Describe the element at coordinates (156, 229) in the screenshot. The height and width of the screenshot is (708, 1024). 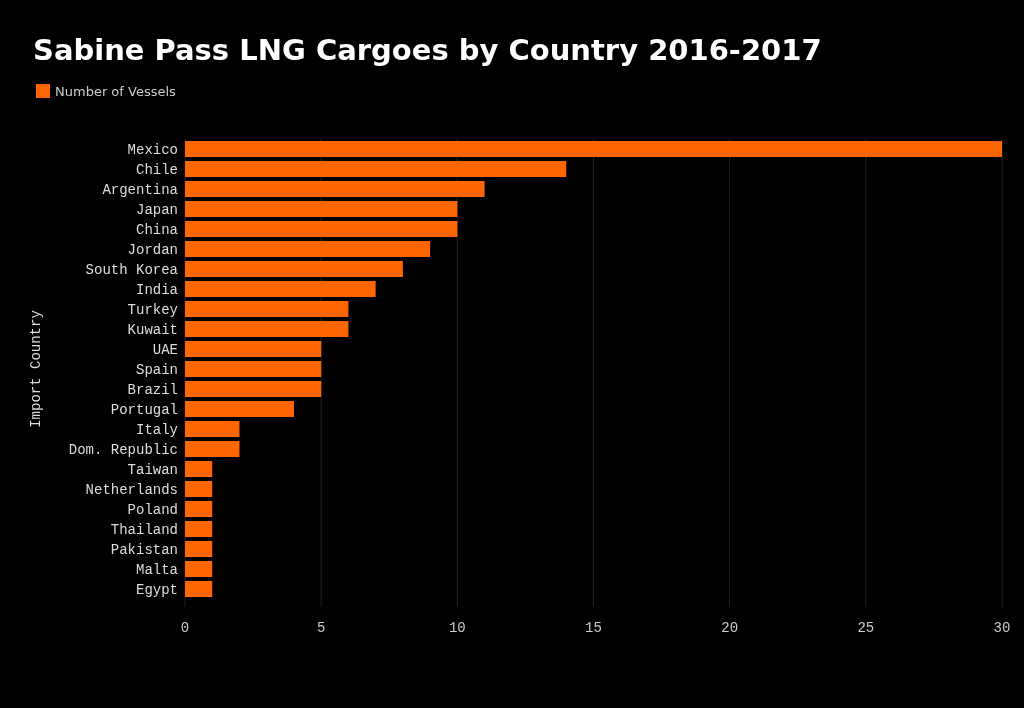
I see `y-tick-label: China` at that location.